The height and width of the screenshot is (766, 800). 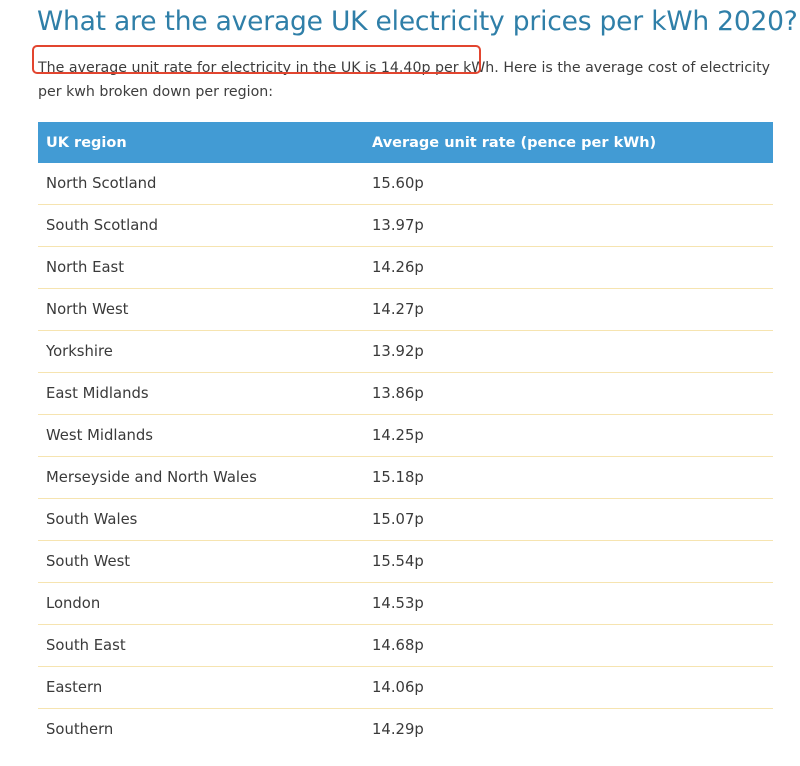 I want to click on region-cell: Southern, so click(x=80, y=729).